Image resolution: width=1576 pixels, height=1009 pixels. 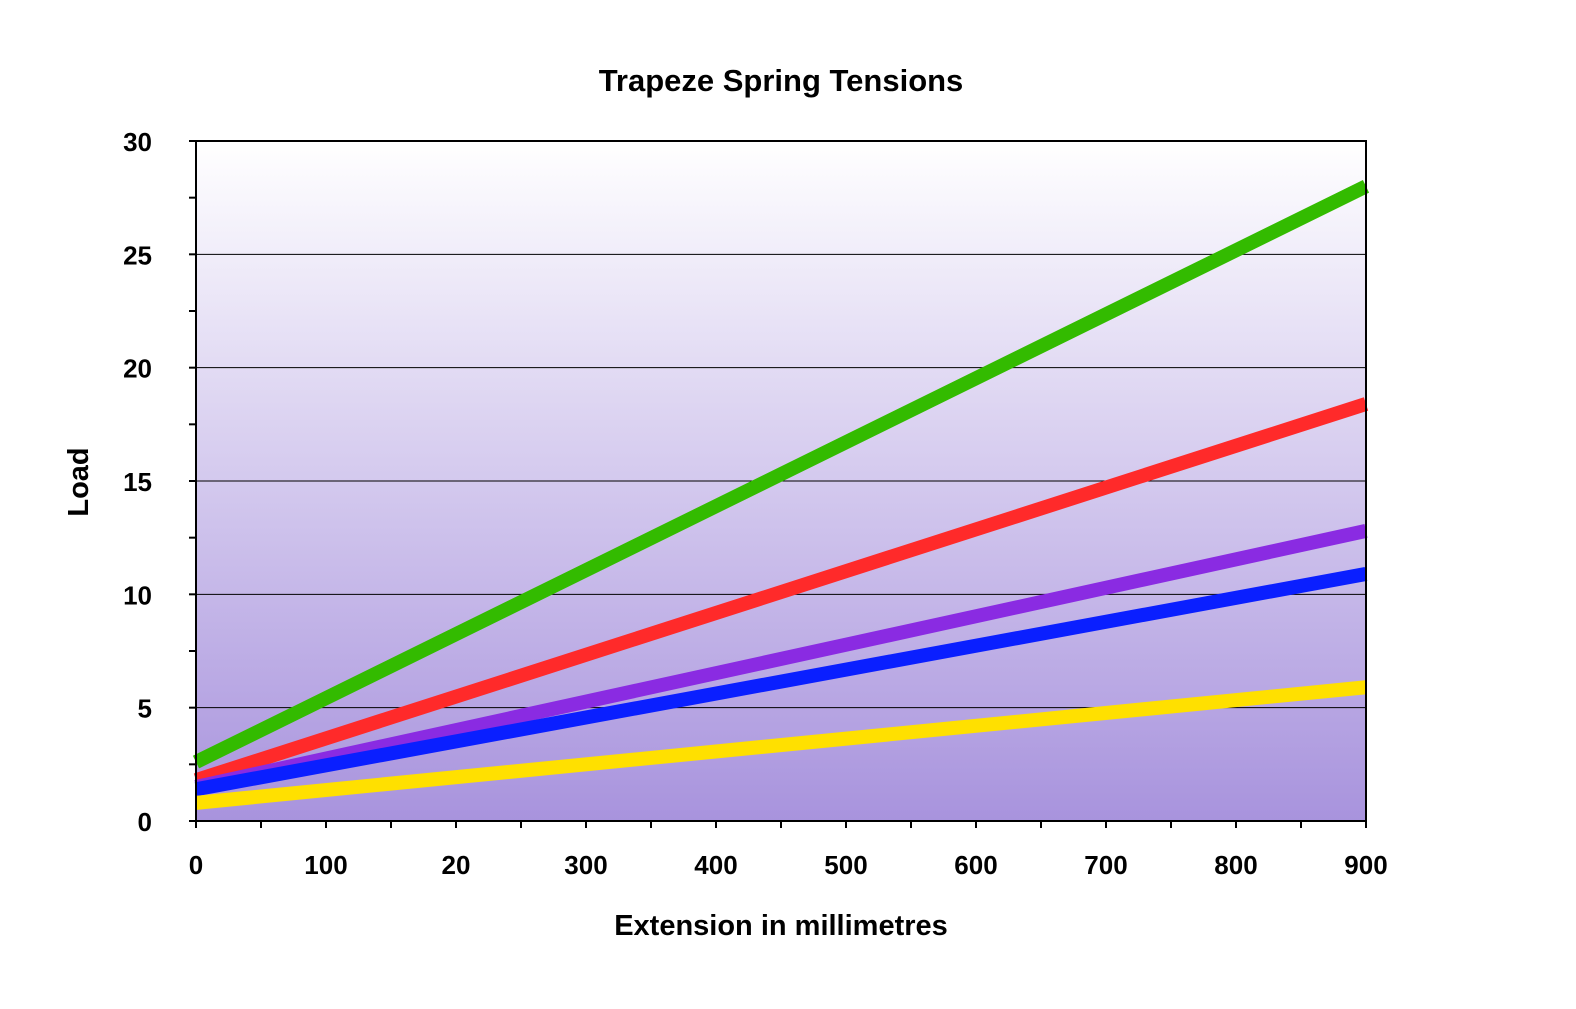 I want to click on x-tick-label: 400, so click(x=715, y=865).